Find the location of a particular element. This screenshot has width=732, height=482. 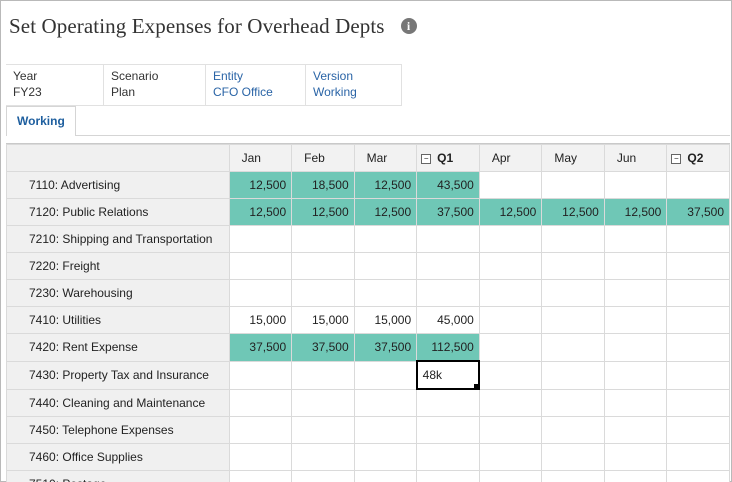

data-cell: 18,500 is located at coordinates (323, 185).